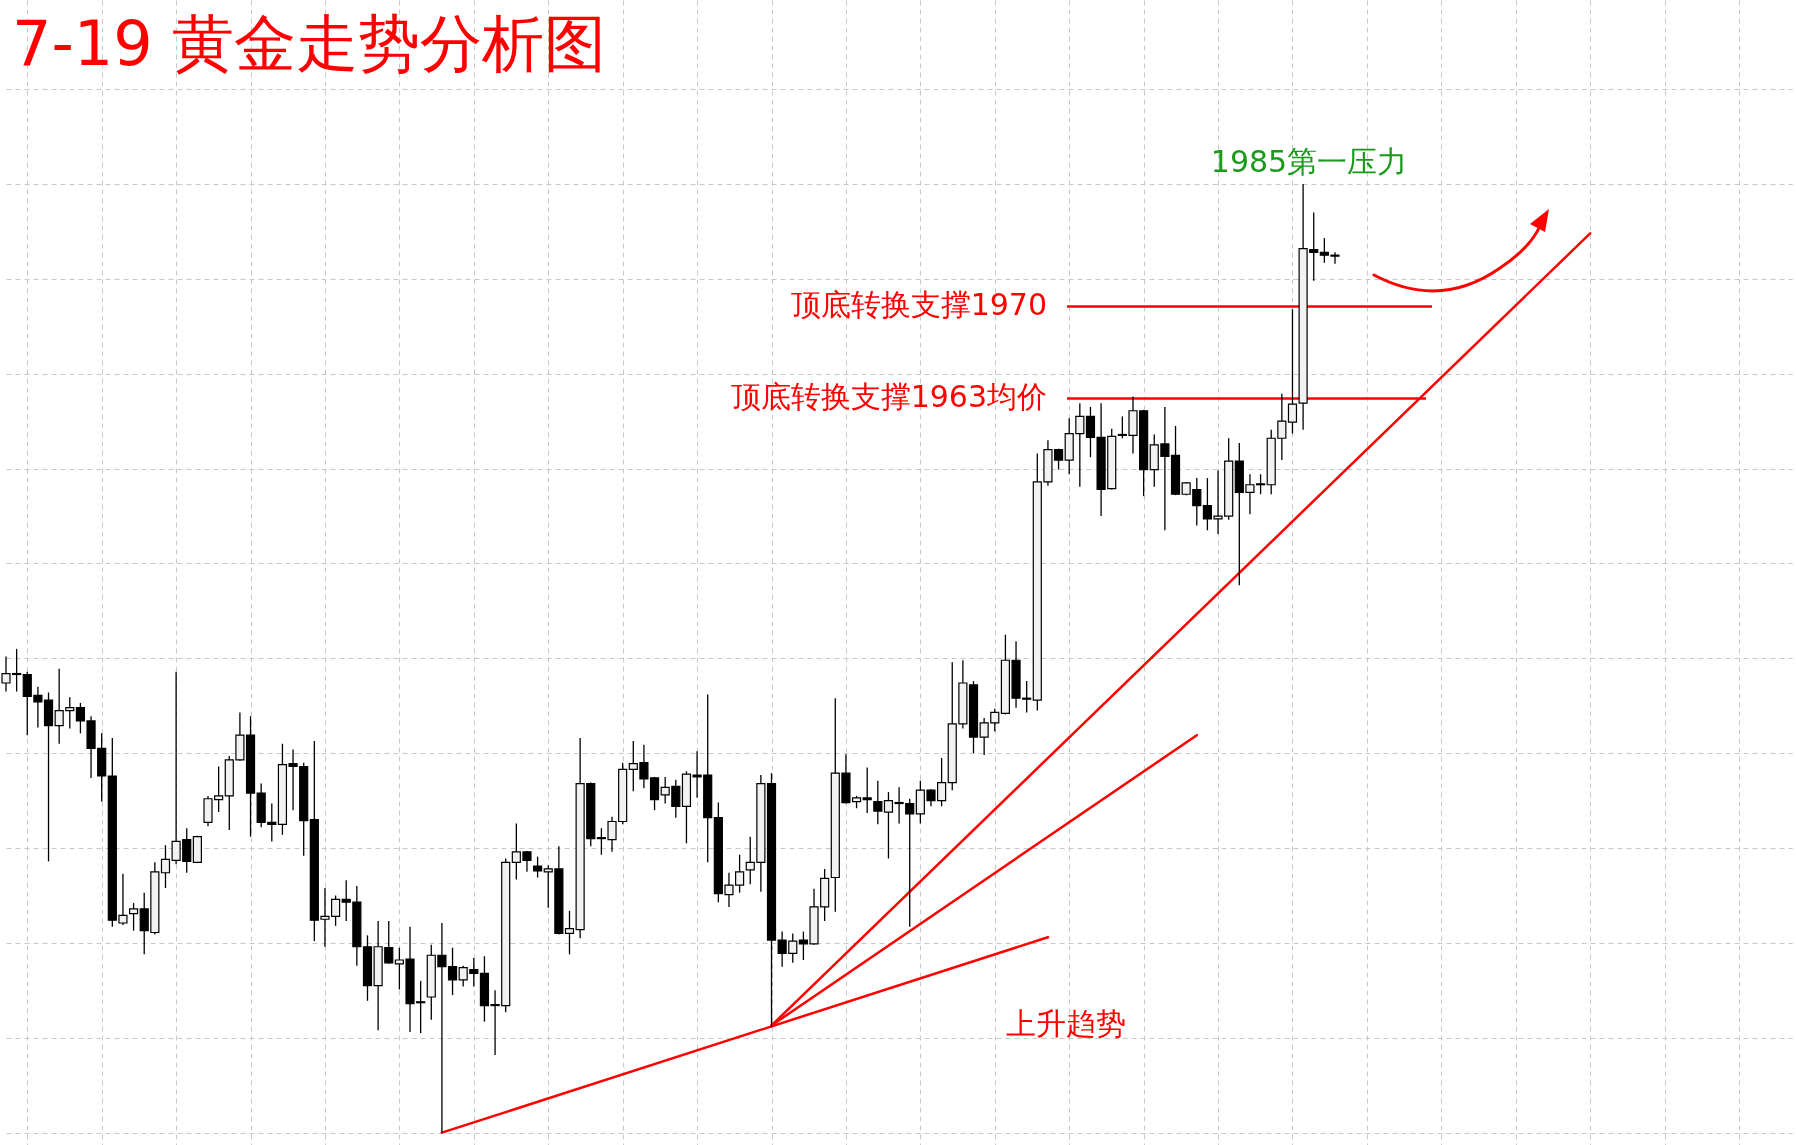 The height and width of the screenshot is (1145, 1796). What do you see at coordinates (1066, 1023) in the screenshot?
I see `annotation: 上升趋势` at bounding box center [1066, 1023].